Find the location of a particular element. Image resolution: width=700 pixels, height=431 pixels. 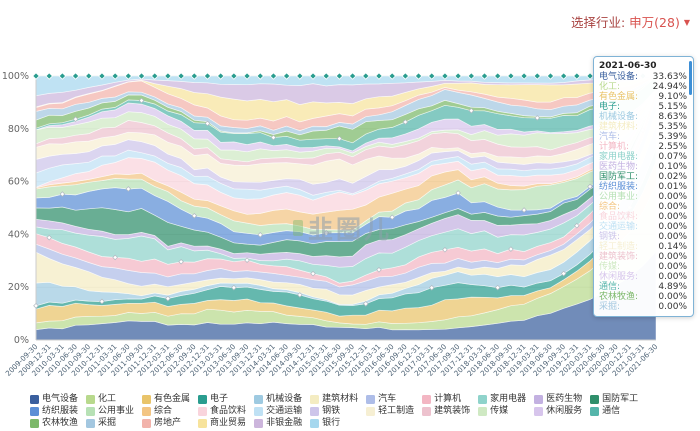

legend-item-房地产: 房地产 is located at coordinates (166, 423).